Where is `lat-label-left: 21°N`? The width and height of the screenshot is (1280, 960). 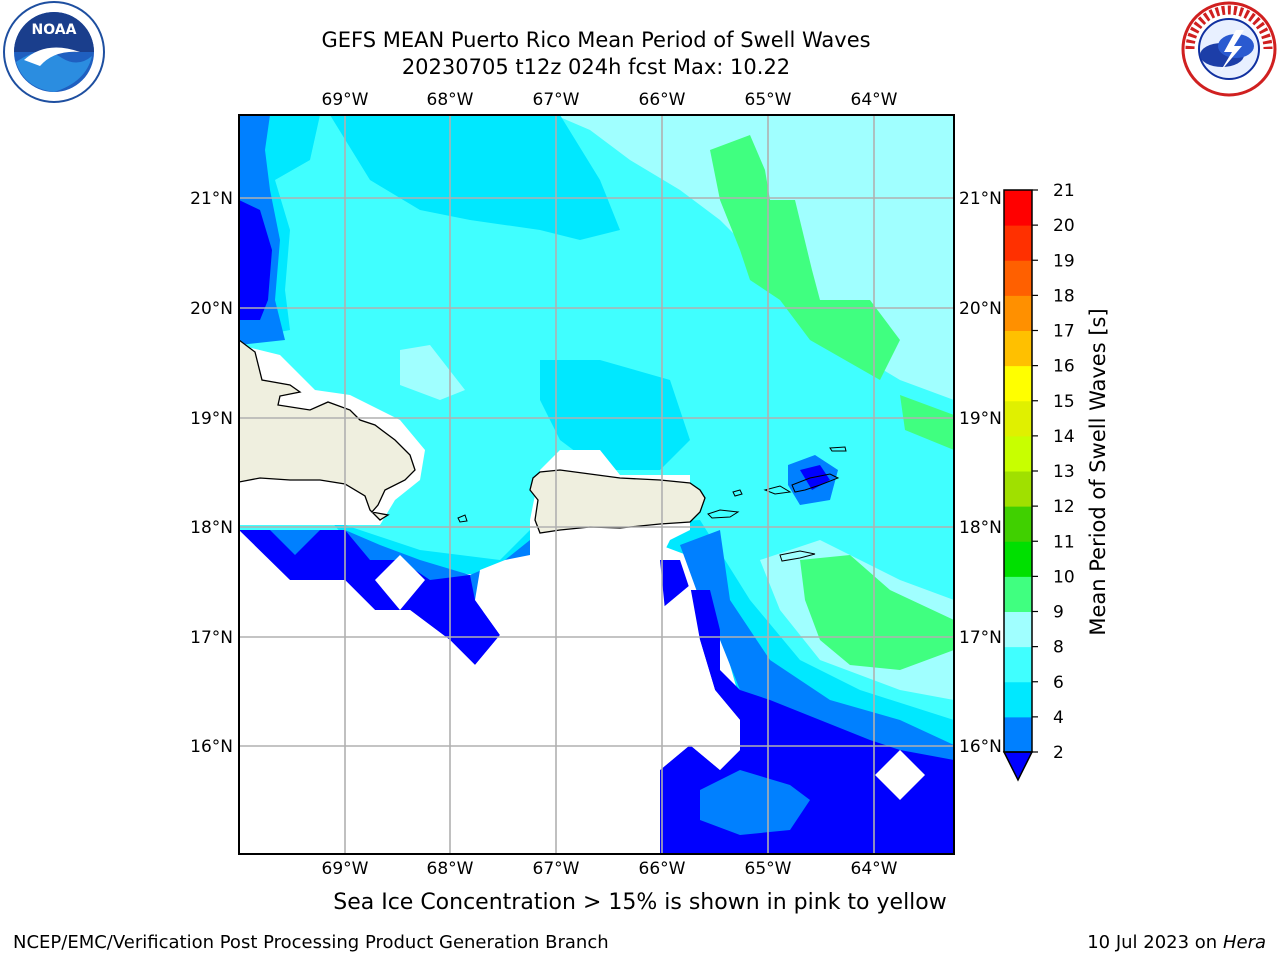
lat-label-left: 21°N is located at coordinates (211, 199).